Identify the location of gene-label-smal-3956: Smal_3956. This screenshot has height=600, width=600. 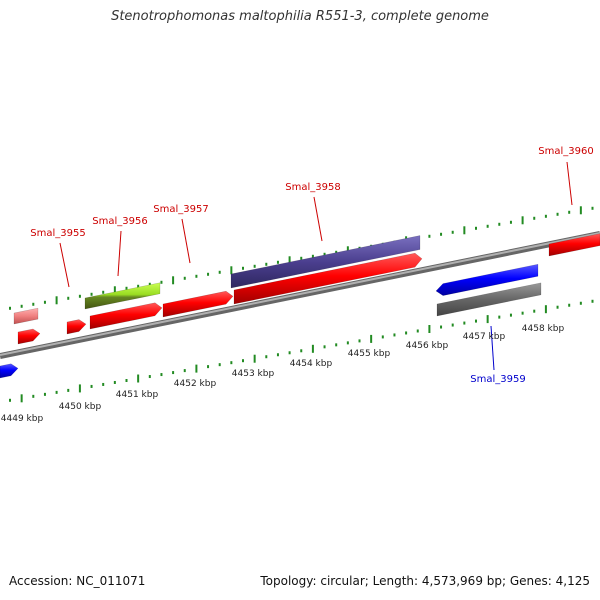
(119, 221).